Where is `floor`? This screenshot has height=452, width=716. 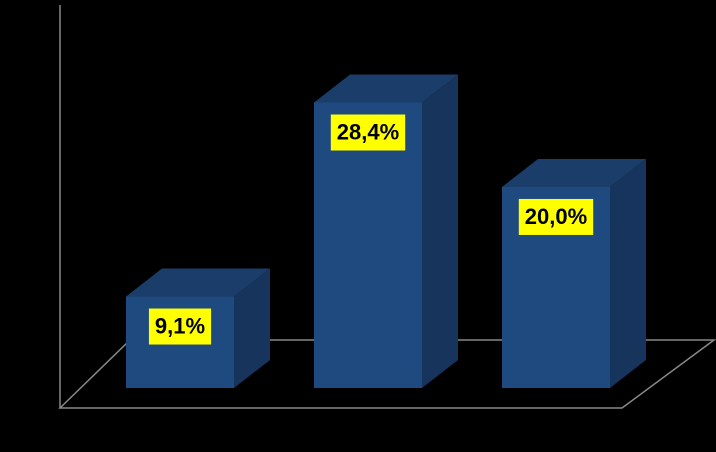 floor is located at coordinates (387, 374).